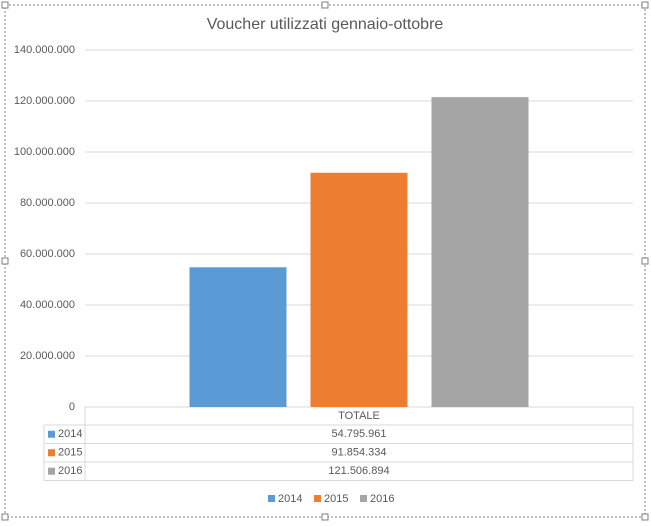  I want to click on y-tick-label: 20.000.000, so click(47, 356).